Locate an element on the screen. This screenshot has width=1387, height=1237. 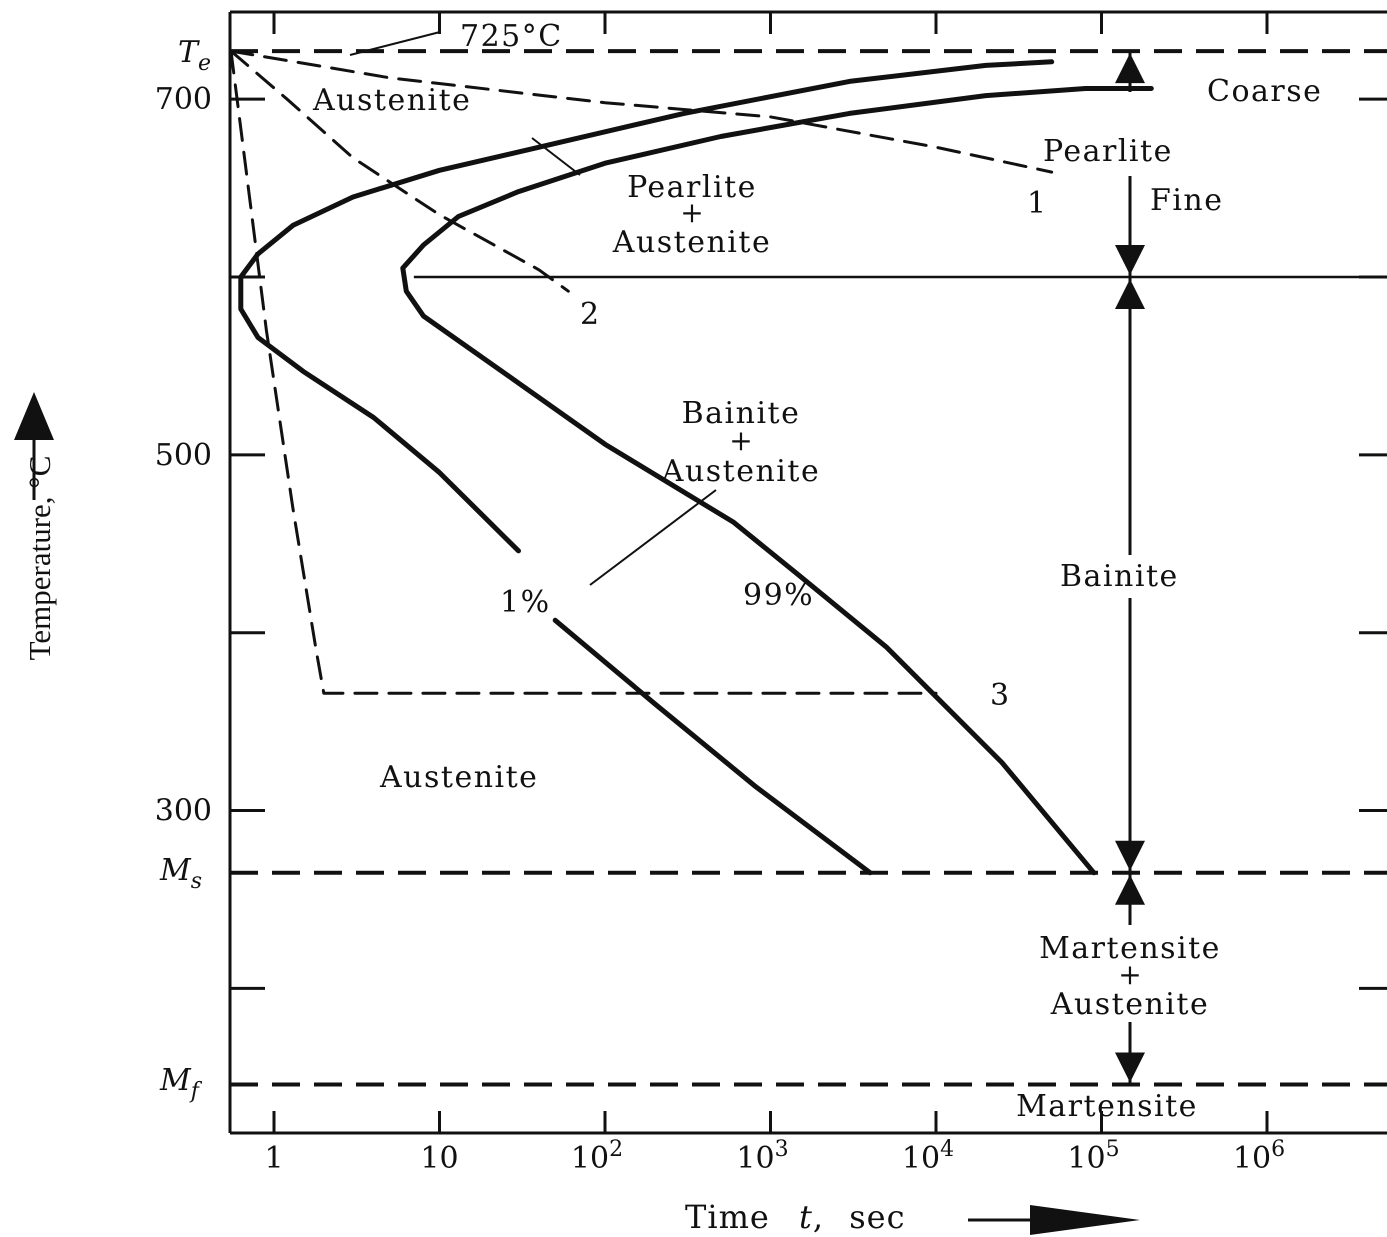
bainite-austenite-leader is located at coordinates (653, 537).